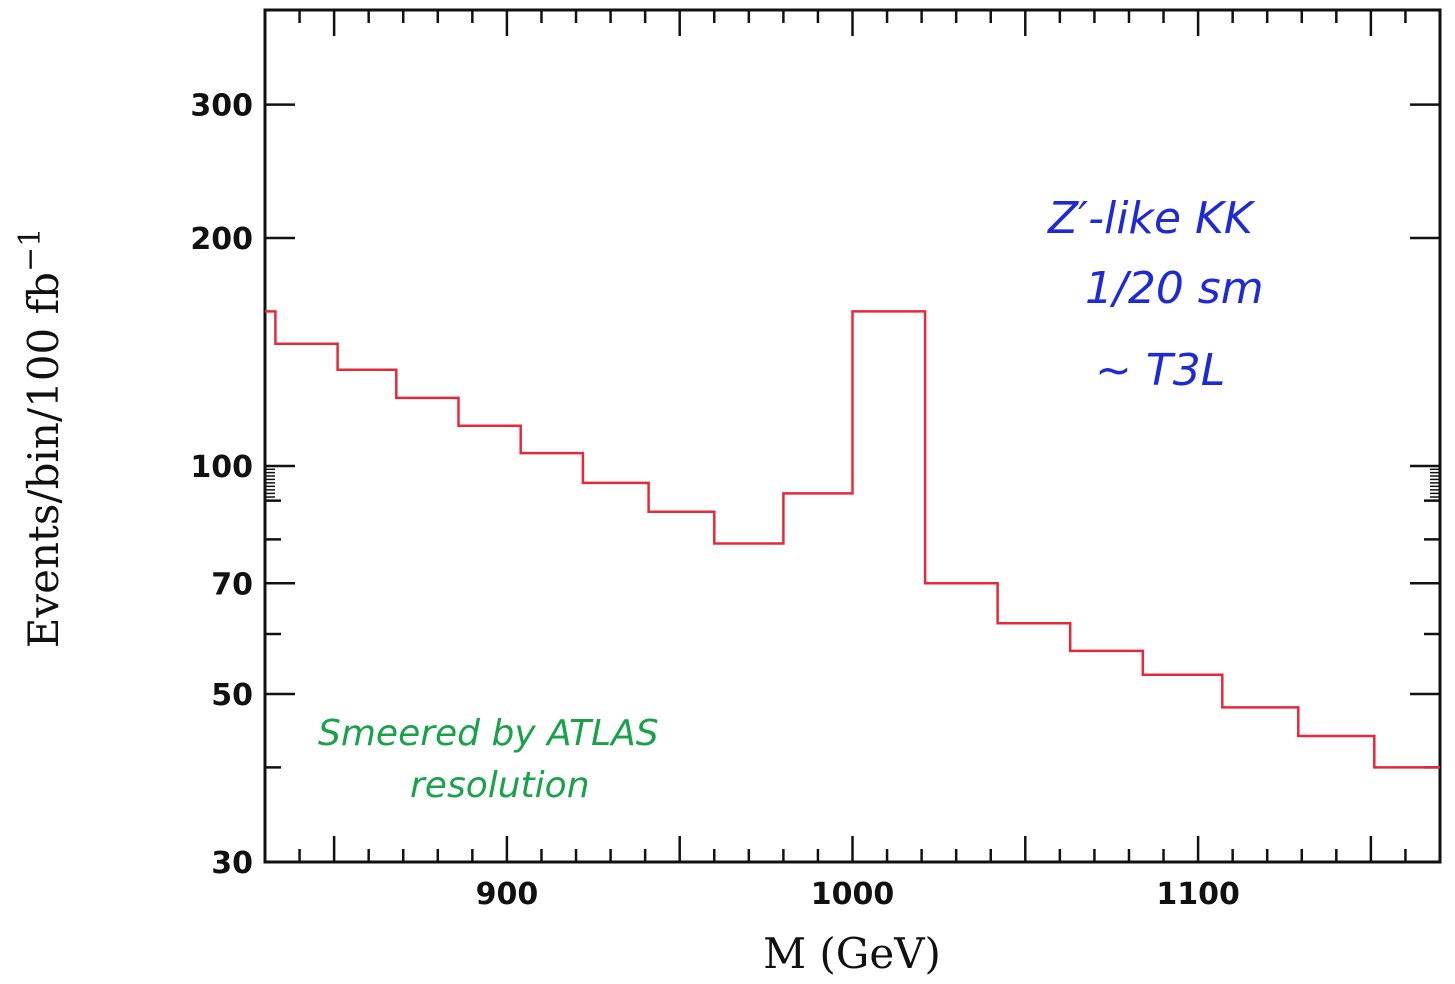 Image resolution: width=1455 pixels, height=984 pixels. I want to click on x-tick-label: 1000, so click(853, 894).